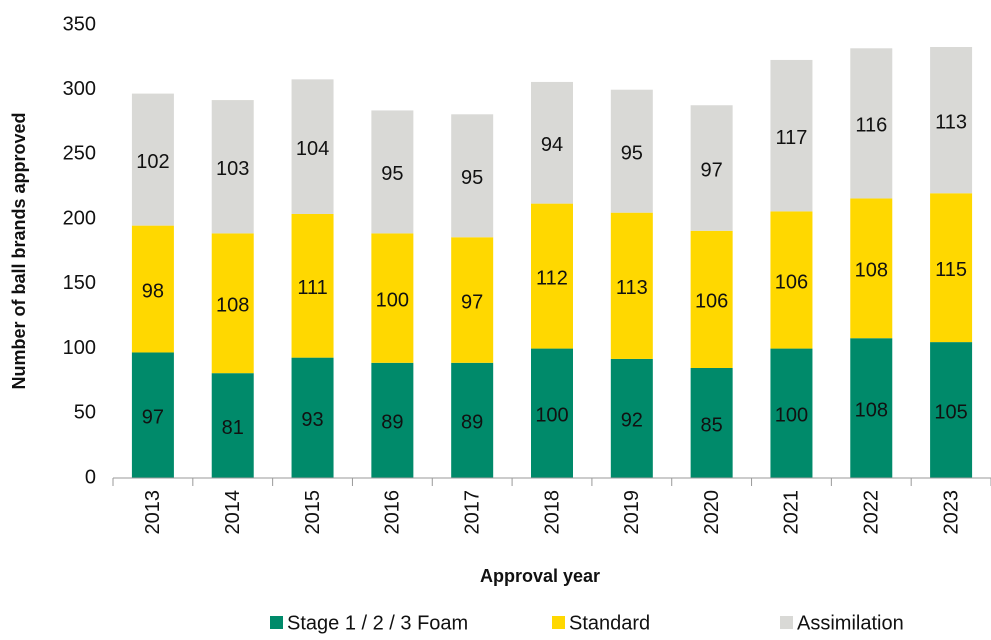 This screenshot has height=640, width=991. Describe the element at coordinates (312, 149) in the screenshot. I see `data-label: 104` at that location.